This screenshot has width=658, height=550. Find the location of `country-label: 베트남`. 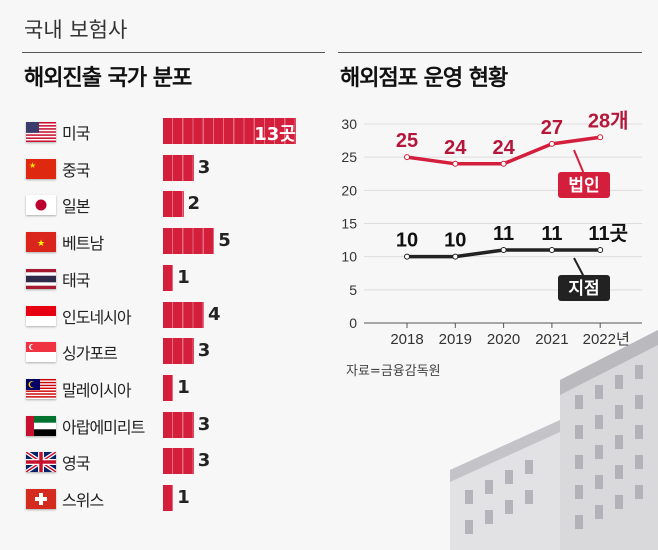

country-label: 베트남 is located at coordinates (83, 244).